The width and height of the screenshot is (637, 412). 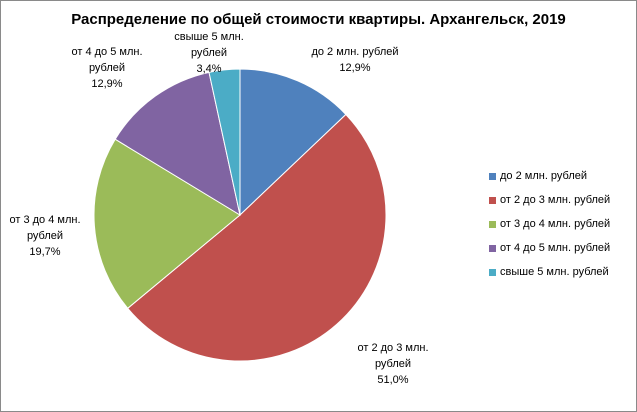 What do you see at coordinates (355, 60) in the screenshot?
I see `data-label-0: до 2 млн. рублей 12,9%` at bounding box center [355, 60].